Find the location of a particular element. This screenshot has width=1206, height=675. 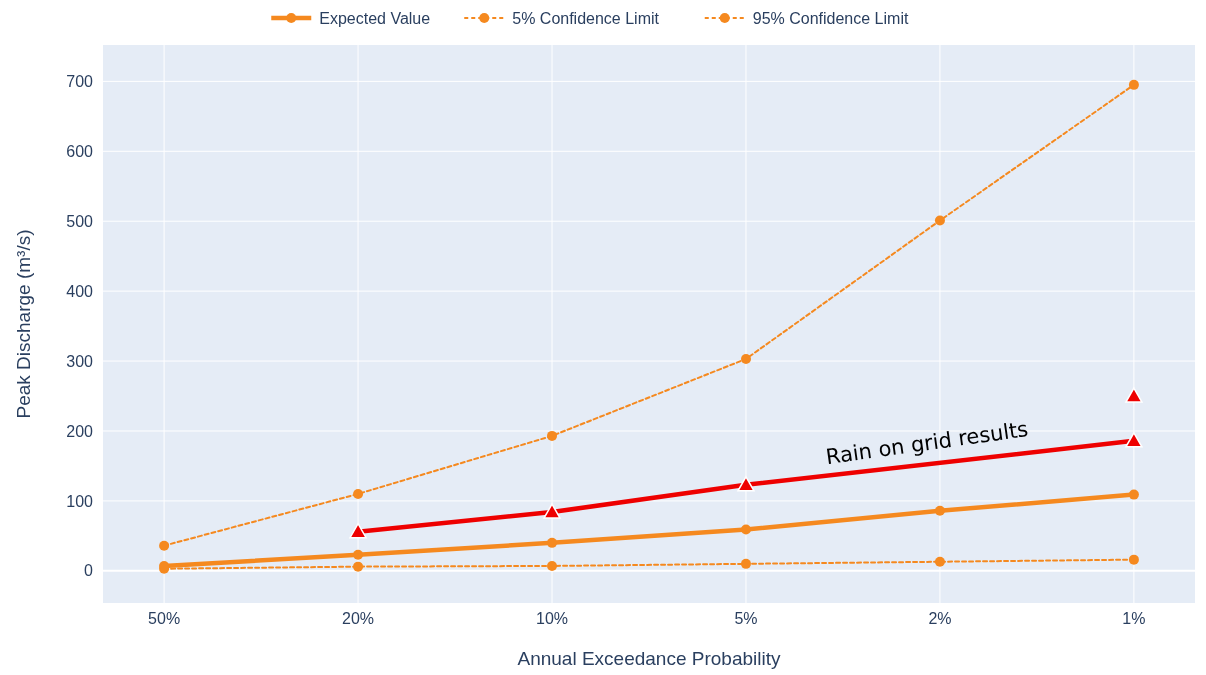

annotation: Rain on grid results is located at coordinates (927, 443).